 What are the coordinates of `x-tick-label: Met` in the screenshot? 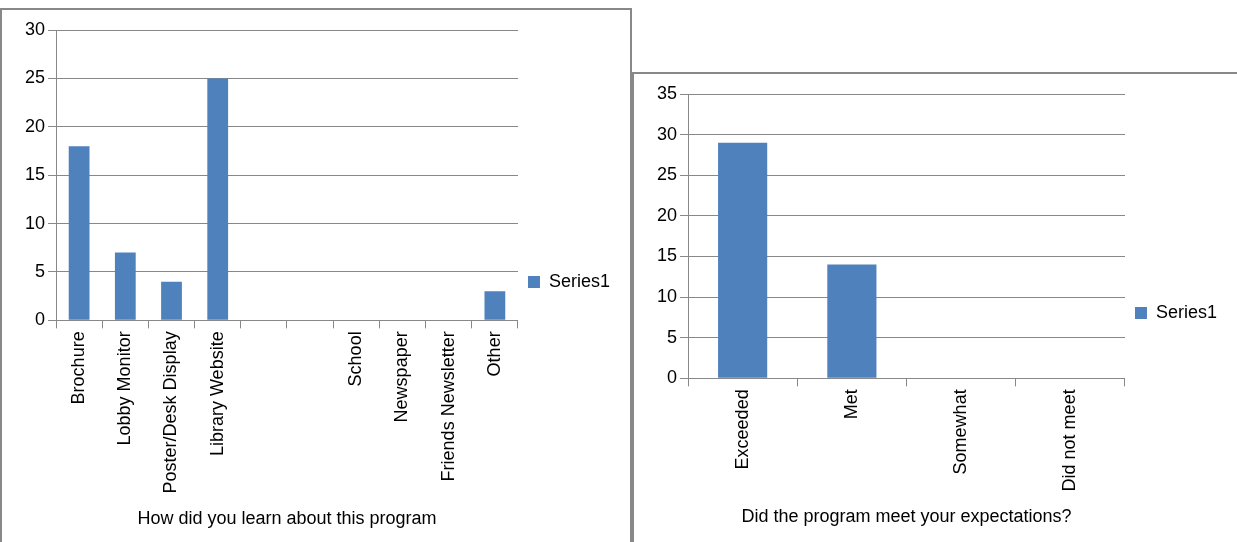 It's located at (850, 404).